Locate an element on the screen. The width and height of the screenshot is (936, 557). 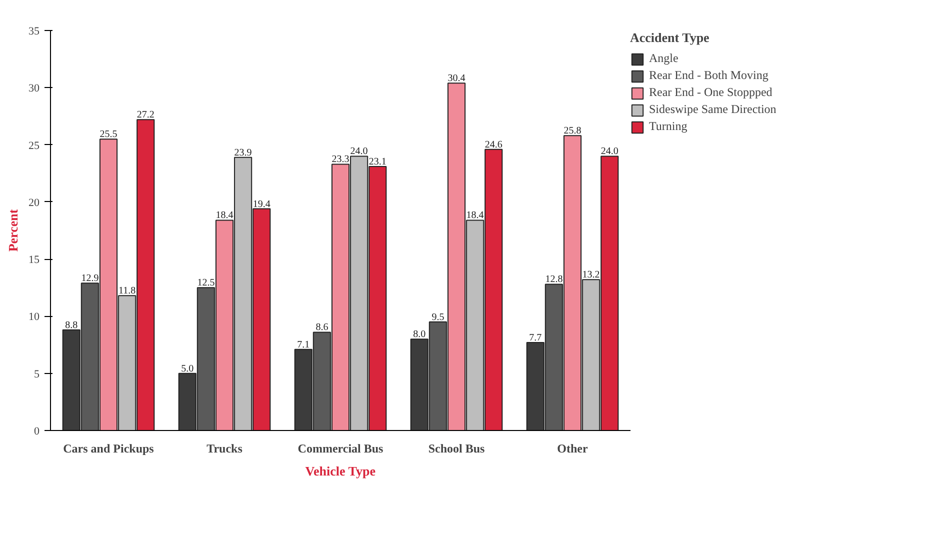
data-label: 8.0 is located at coordinates (419, 334).